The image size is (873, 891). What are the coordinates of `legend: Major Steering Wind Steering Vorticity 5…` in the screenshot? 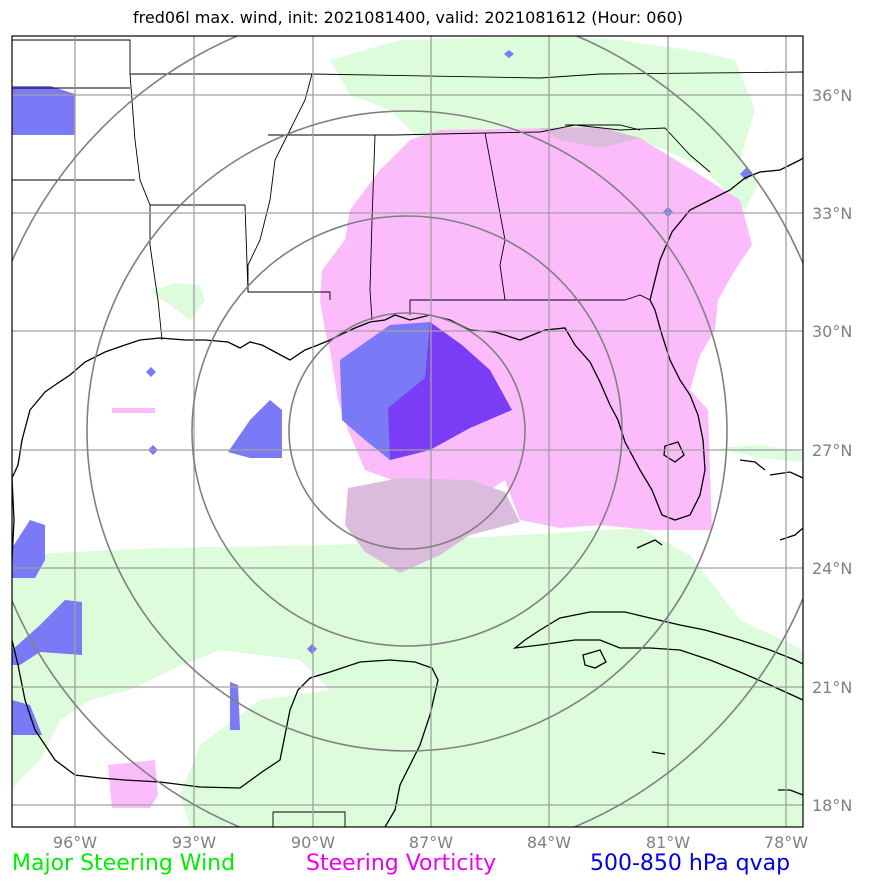 It's located at (436, 868).